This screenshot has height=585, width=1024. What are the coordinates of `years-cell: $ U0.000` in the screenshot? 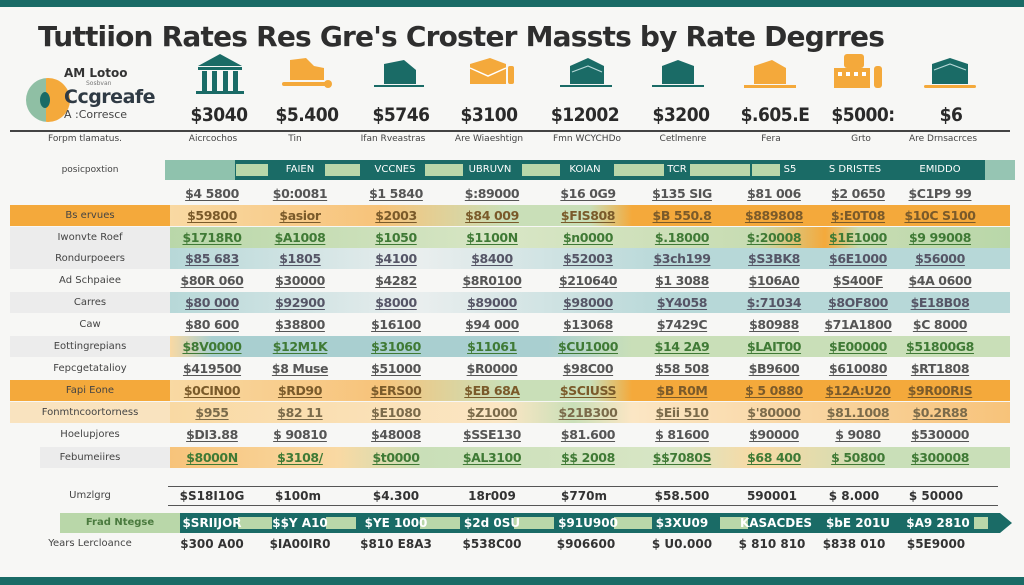 It's located at (682, 544).